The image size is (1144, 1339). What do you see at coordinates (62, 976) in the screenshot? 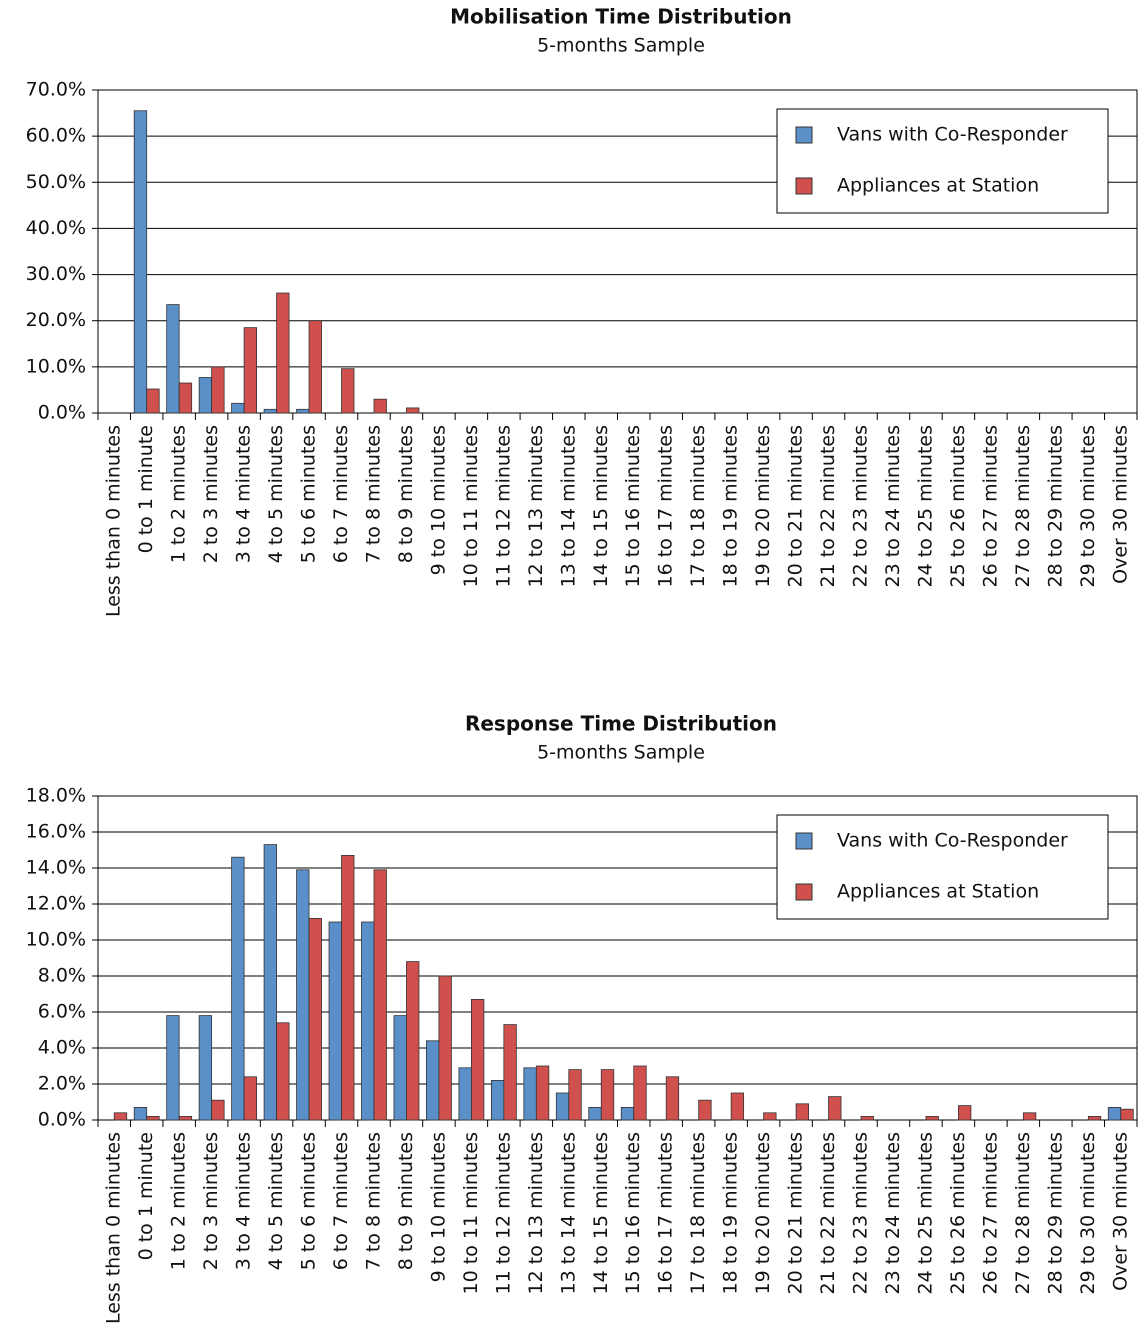
I see `y-tick-label: 8.0%` at bounding box center [62, 976].